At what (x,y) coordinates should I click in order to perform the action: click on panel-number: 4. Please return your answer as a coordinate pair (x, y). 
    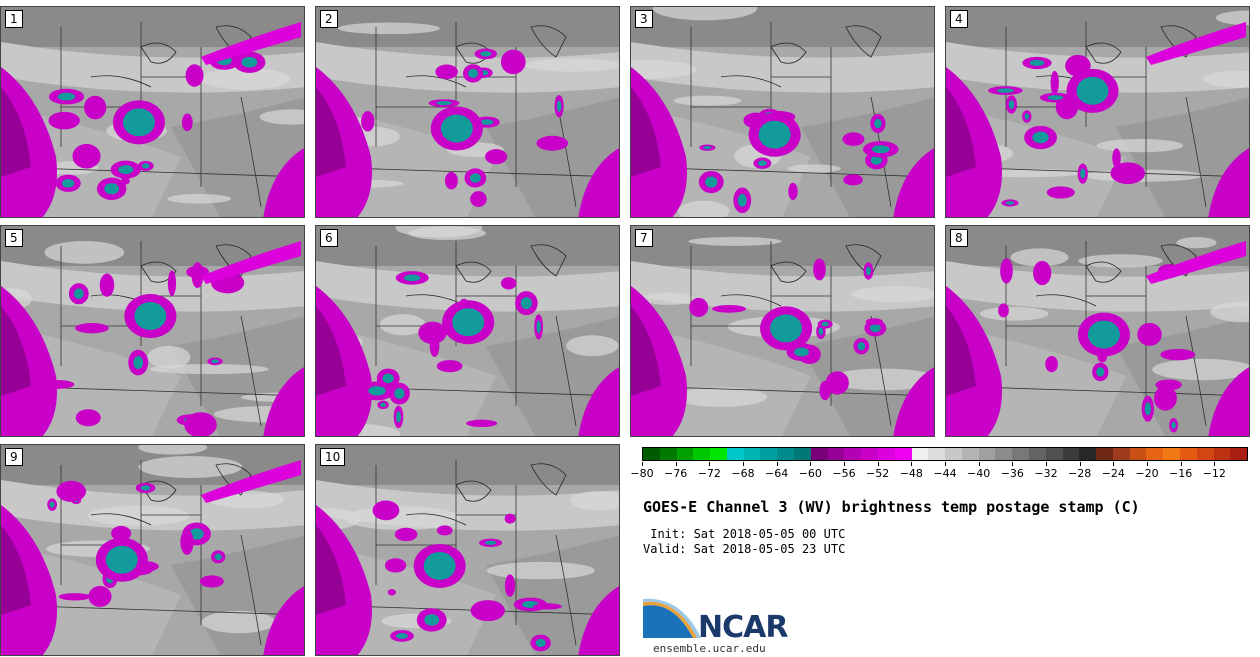
    Looking at the image, I should click on (959, 19).